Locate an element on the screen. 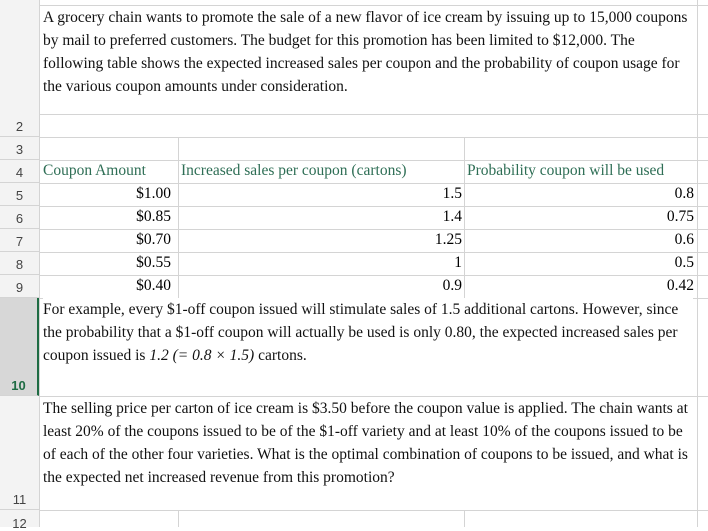 This screenshot has height=531, width=708. row-header-8: 8 is located at coordinates (19, 263).